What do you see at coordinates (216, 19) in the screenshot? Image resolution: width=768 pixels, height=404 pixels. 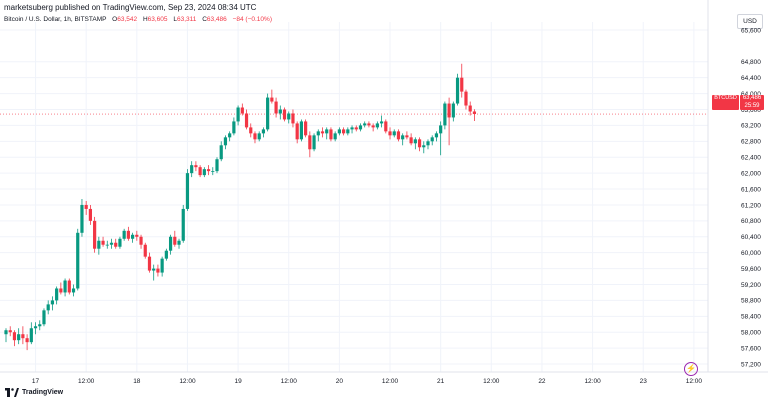 I see `close-value: 63,486` at bounding box center [216, 19].